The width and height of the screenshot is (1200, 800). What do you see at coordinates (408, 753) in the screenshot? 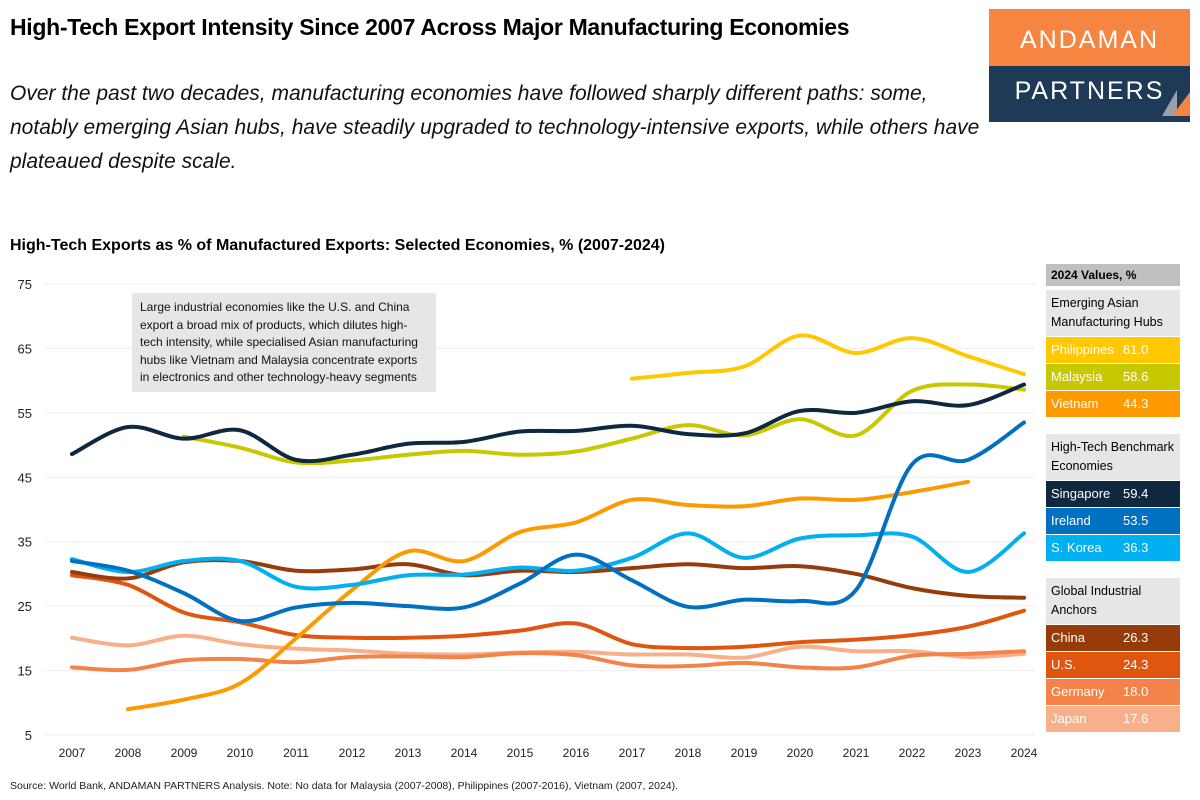
I see `x-tick-label: 2013` at bounding box center [408, 753].